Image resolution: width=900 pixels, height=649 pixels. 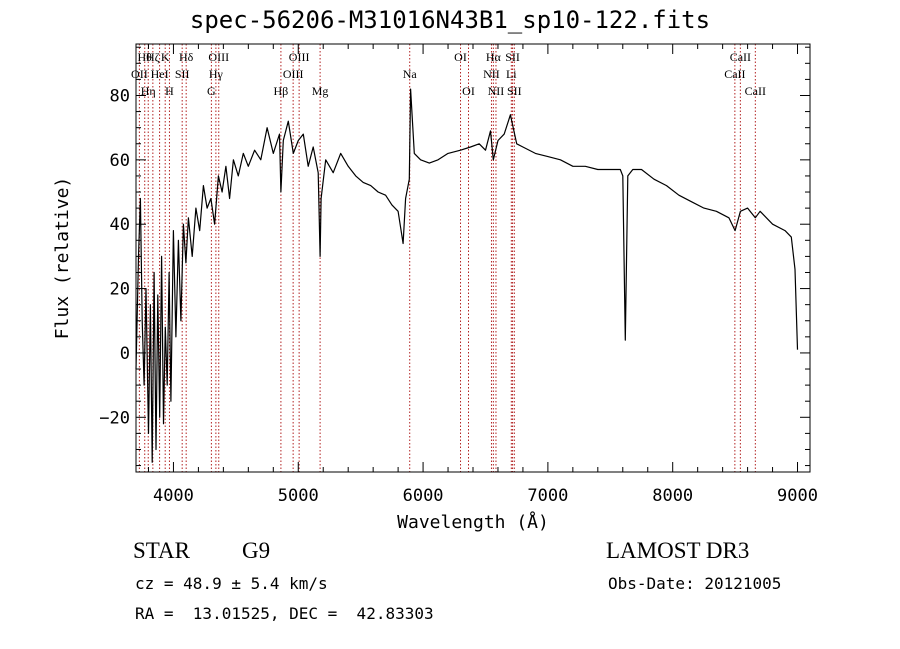 I want to click on x-tick-label: 5000, so click(x=298, y=496).